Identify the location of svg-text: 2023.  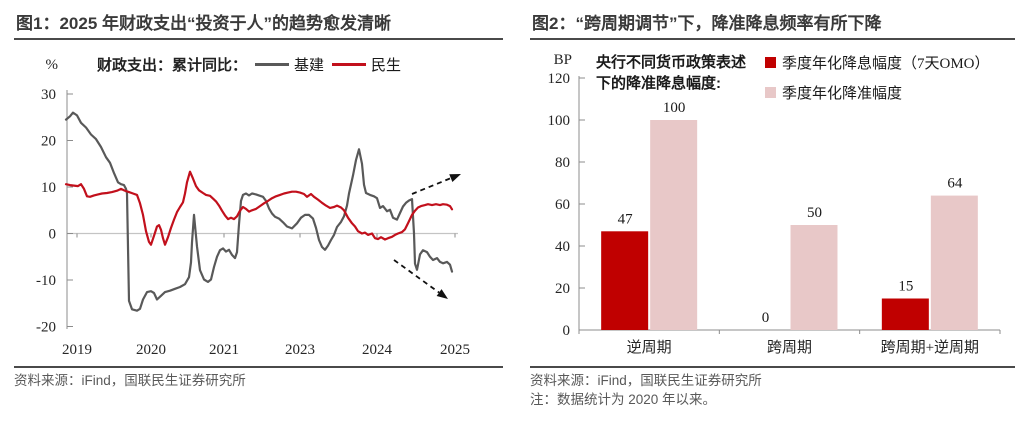
(300, 350).